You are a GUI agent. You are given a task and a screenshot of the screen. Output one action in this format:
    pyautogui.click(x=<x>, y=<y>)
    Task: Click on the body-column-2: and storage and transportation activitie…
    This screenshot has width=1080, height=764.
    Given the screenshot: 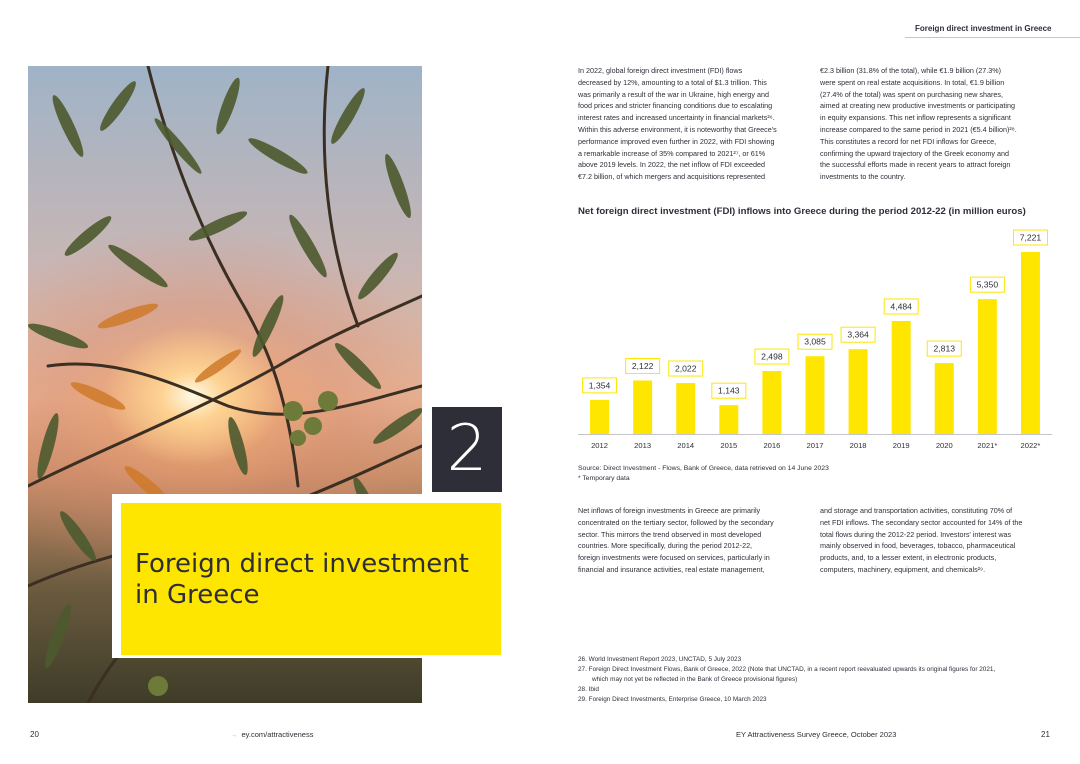 What is the action you would take?
    pyautogui.click(x=939, y=540)
    